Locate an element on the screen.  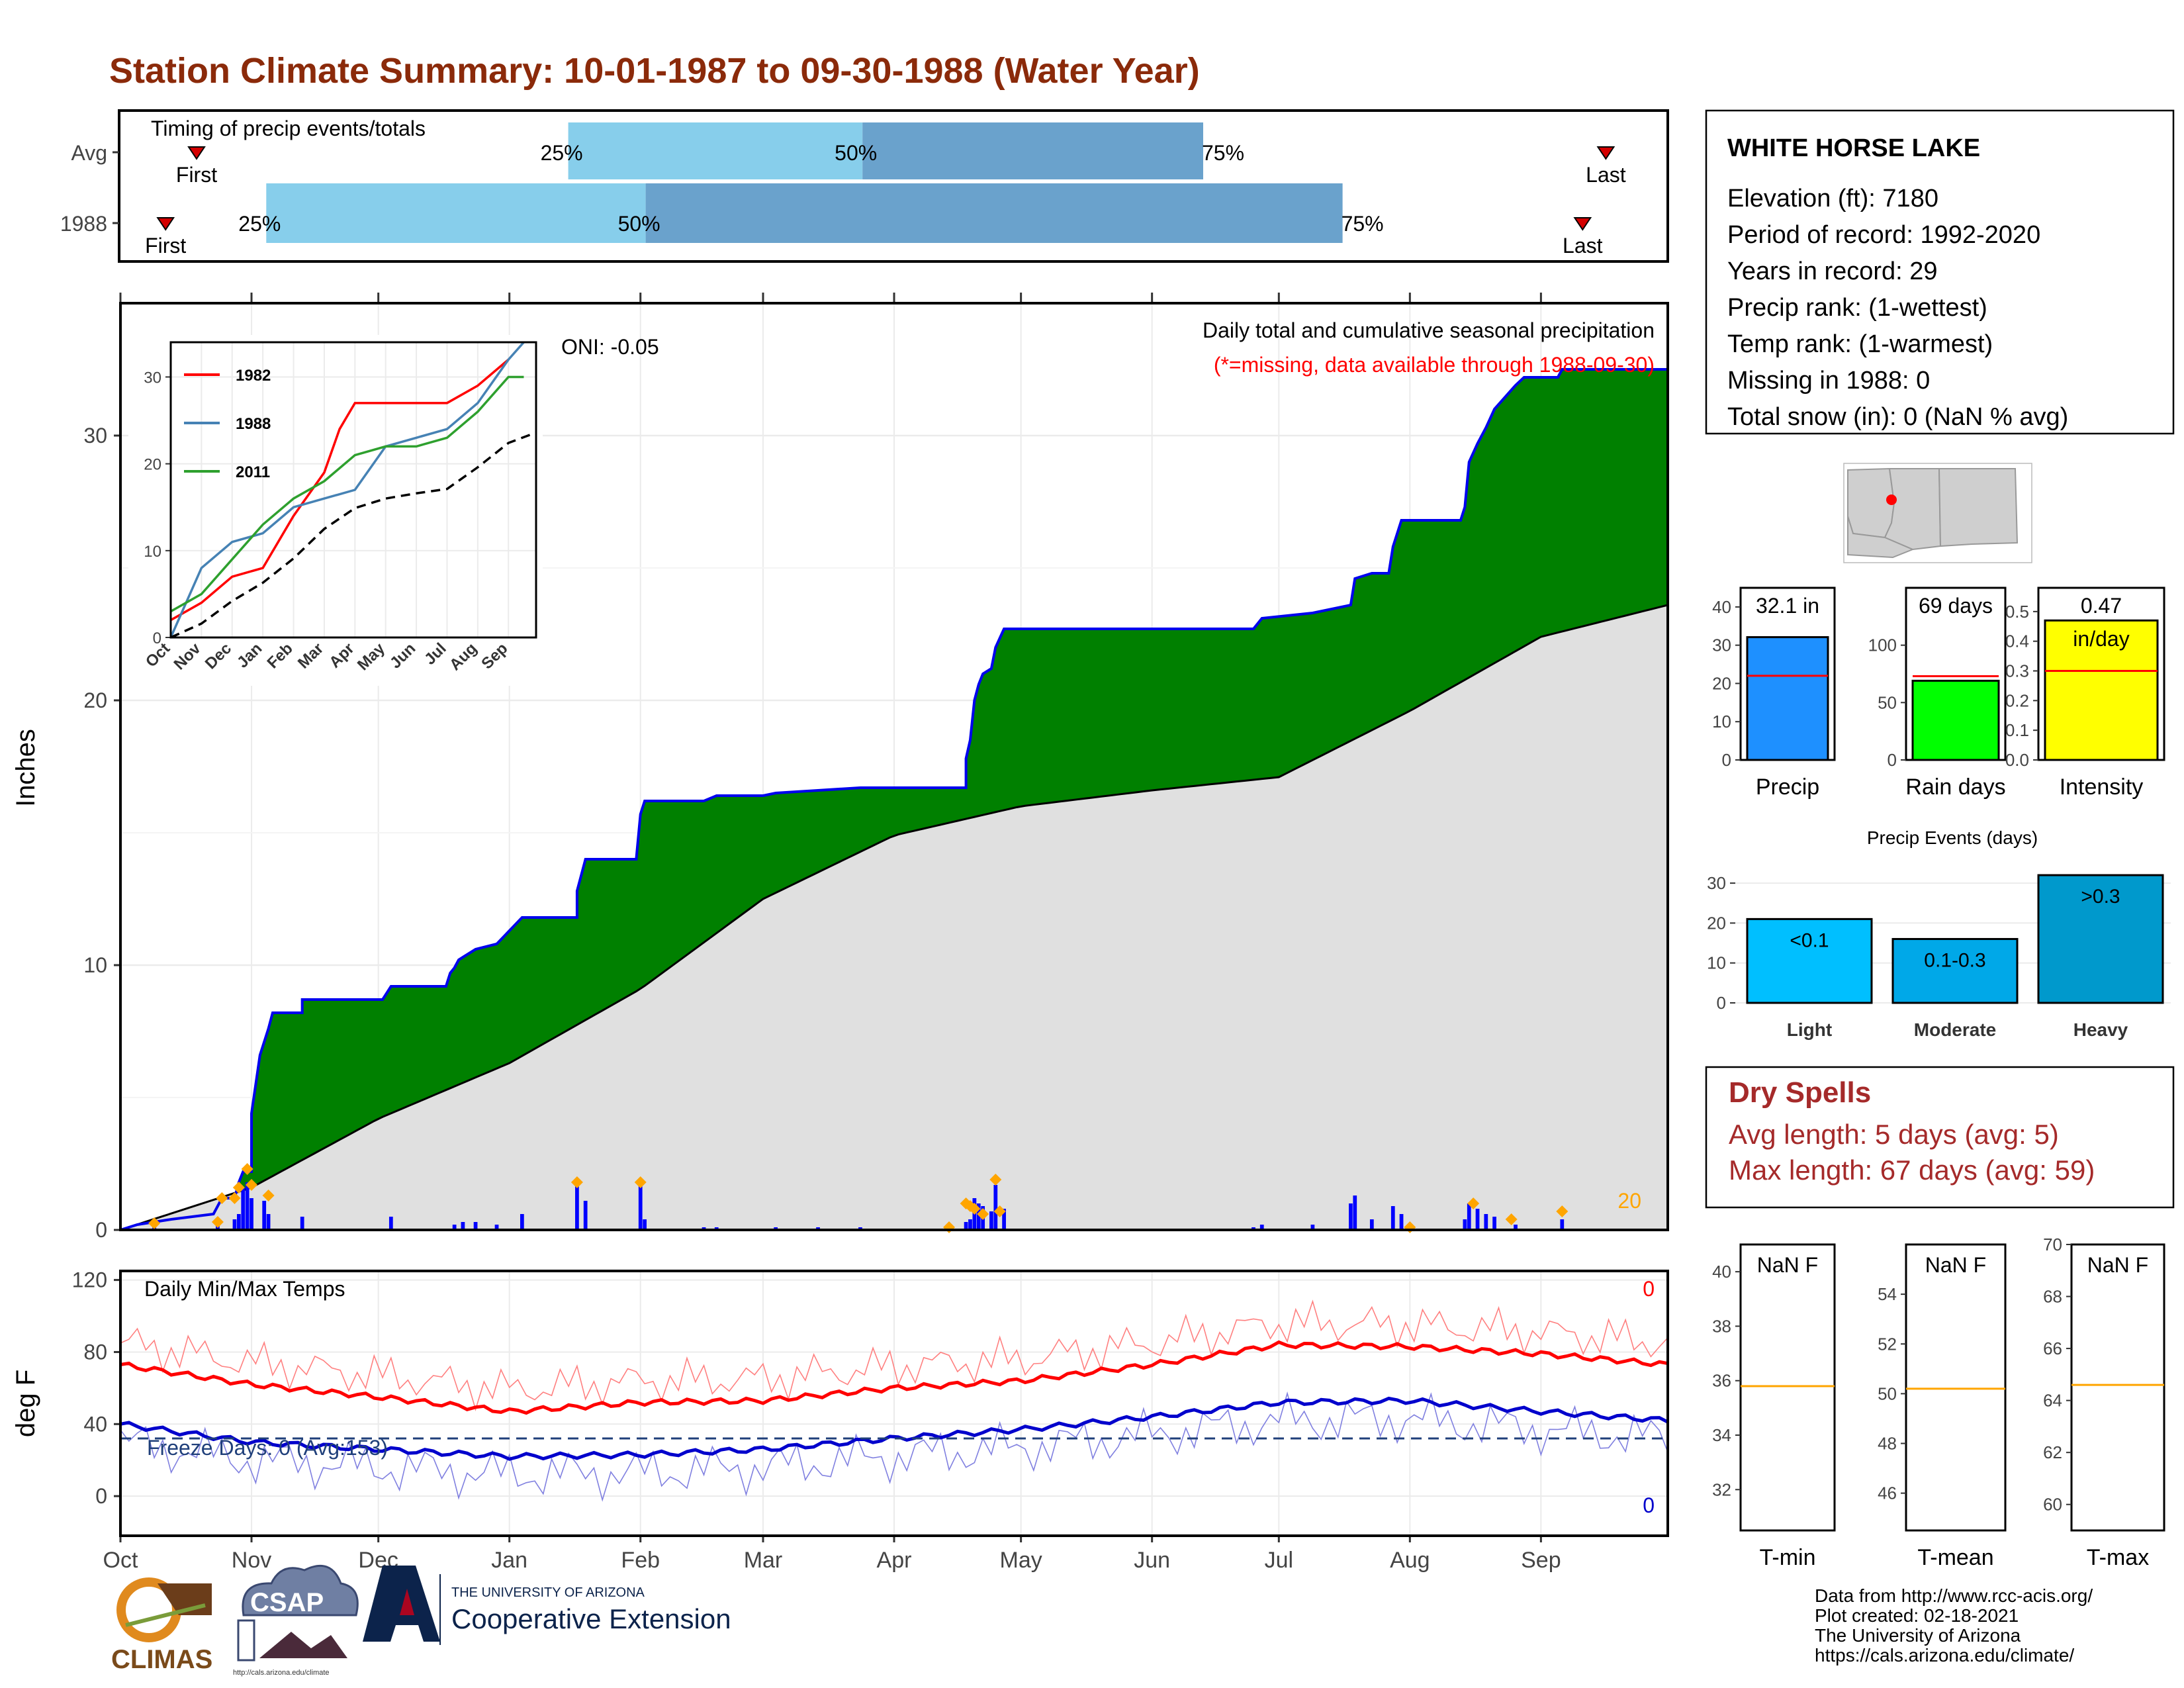
main-ytick-label: 30 is located at coordinates (95, 435).